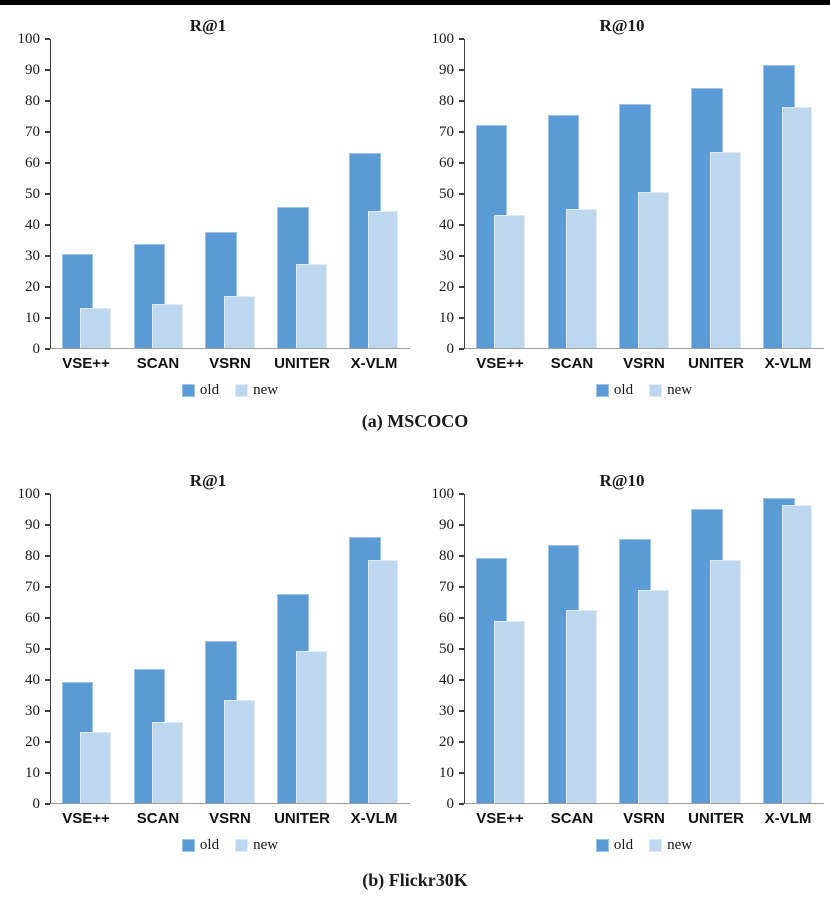 The height and width of the screenshot is (912, 830). Describe the element at coordinates (32, 318) in the screenshot. I see `y-tick-label-10: 10` at that location.